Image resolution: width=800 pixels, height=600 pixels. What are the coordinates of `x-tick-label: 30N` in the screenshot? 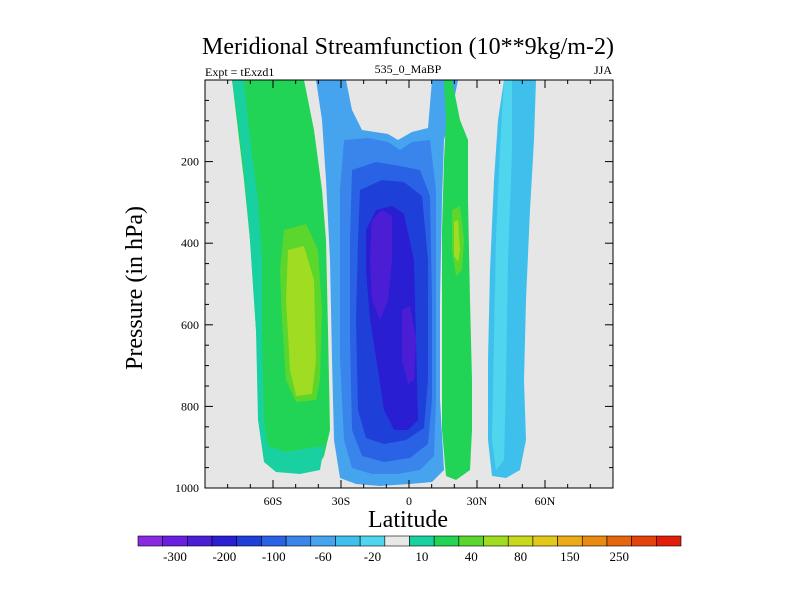 It's located at (477, 501).